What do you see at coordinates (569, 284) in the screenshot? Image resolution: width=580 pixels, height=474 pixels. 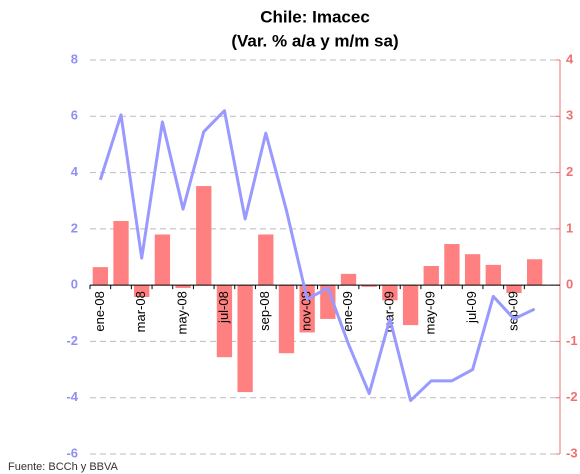 I see `y2-tick-label: 0` at bounding box center [569, 284].